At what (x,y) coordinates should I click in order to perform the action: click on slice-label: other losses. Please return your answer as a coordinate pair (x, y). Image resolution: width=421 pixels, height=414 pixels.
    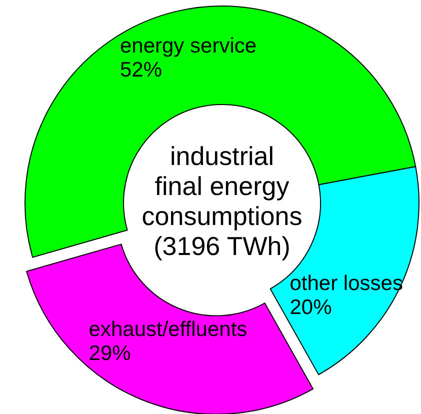
    Looking at the image, I should click on (346, 284).